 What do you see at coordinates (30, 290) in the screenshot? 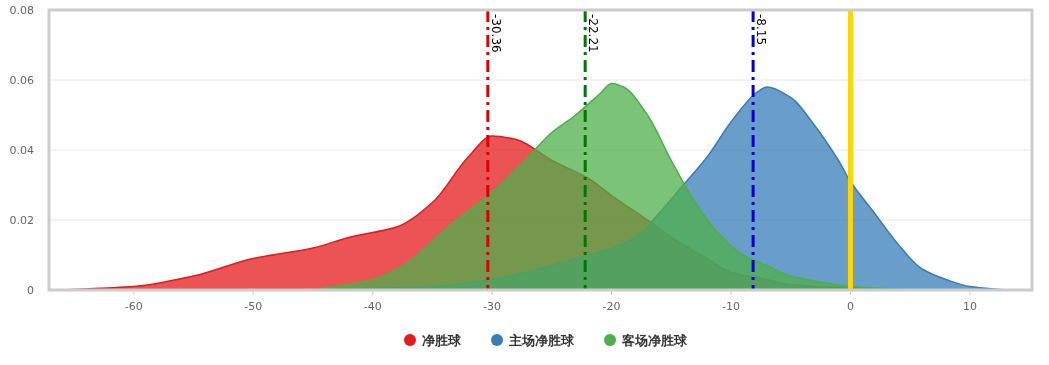
I see `y-tick-label: 0` at bounding box center [30, 290].